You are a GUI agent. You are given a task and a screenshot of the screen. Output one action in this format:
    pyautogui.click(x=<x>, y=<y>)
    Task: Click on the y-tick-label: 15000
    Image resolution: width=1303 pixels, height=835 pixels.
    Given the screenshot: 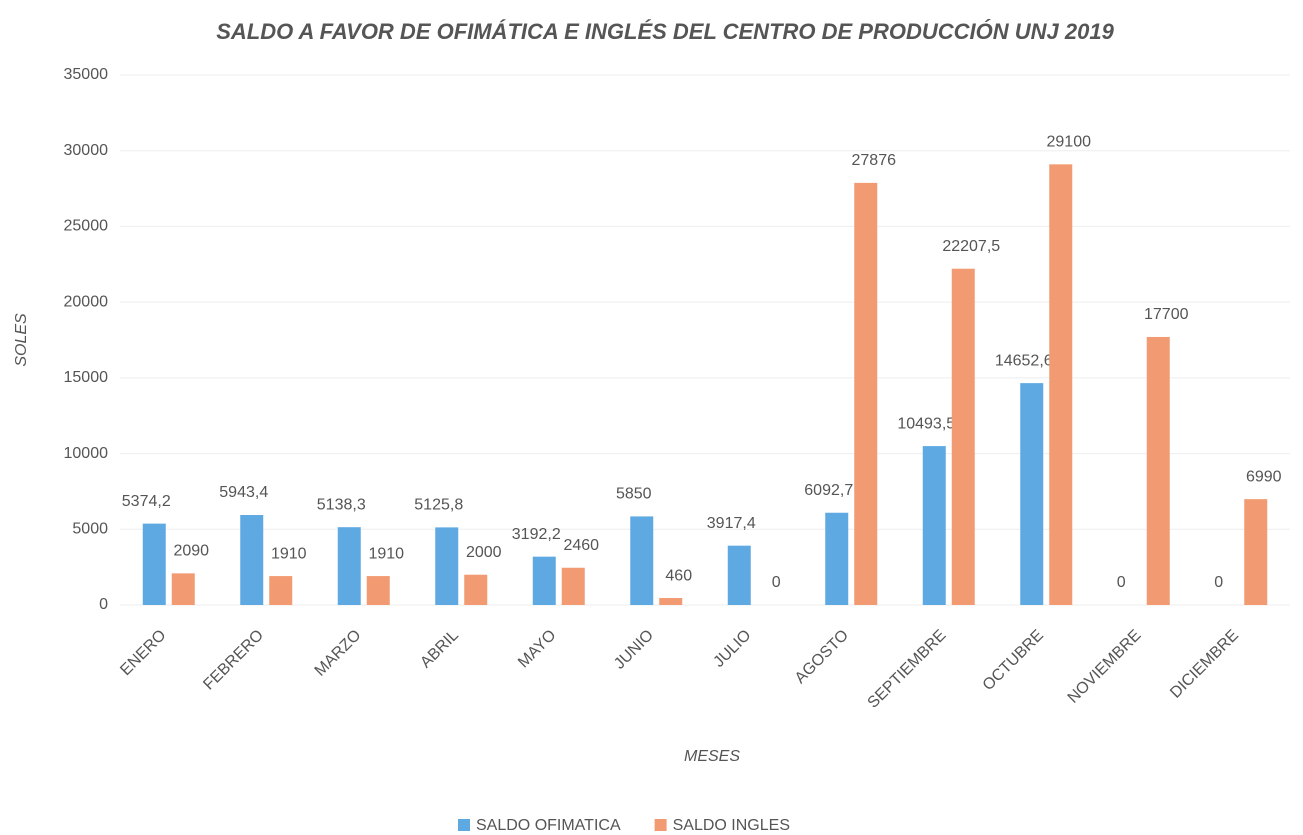 What is the action you would take?
    pyautogui.click(x=86, y=377)
    